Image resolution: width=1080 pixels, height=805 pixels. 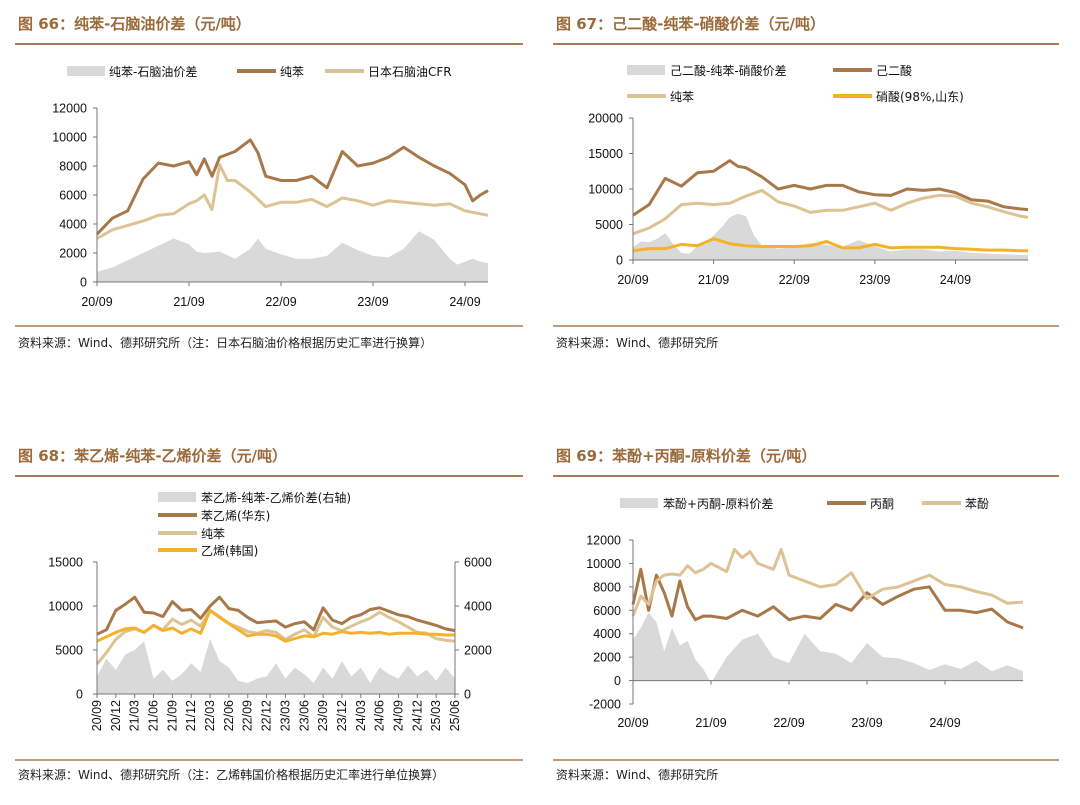 What do you see at coordinates (436, 715) in the screenshot?
I see `x-tick-label: 25/03` at bounding box center [436, 715].